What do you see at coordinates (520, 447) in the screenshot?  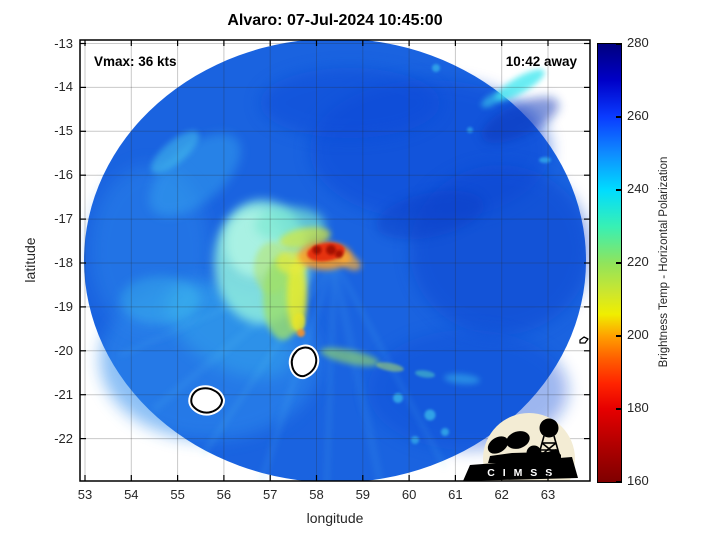 I see `cimss-logo: C I M S S` at bounding box center [520, 447].